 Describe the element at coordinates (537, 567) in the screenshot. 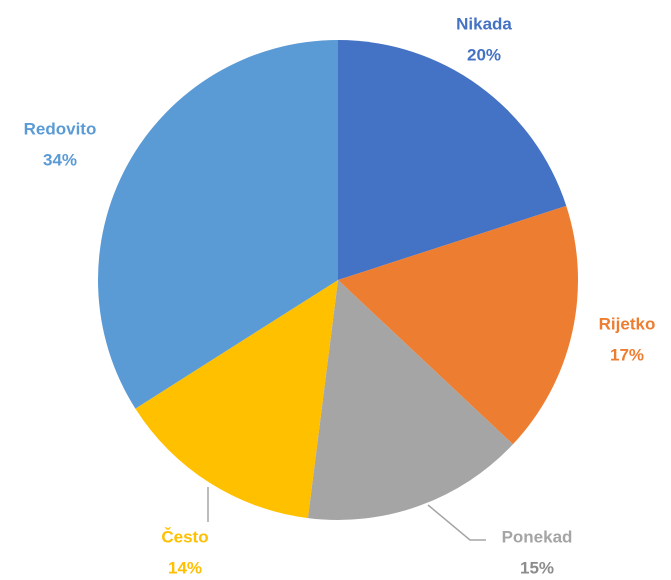

I see `slice-value: 15%` at that location.